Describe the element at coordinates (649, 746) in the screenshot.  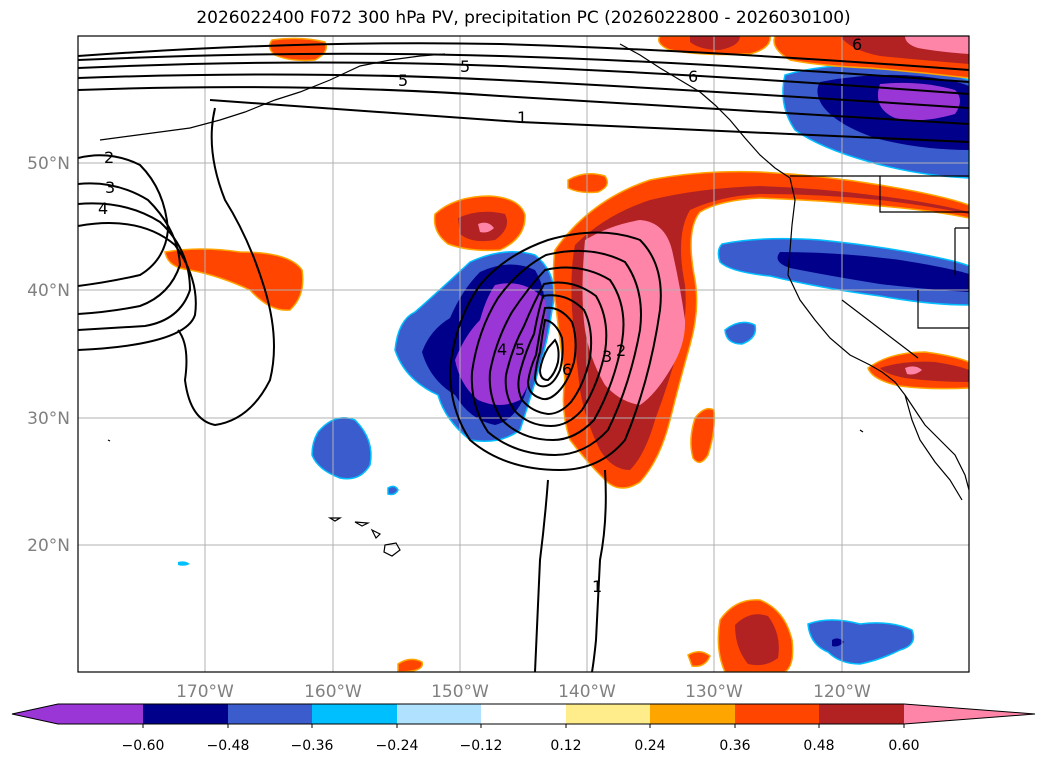
I see `colorbar-tick-label: 0.24` at that location.